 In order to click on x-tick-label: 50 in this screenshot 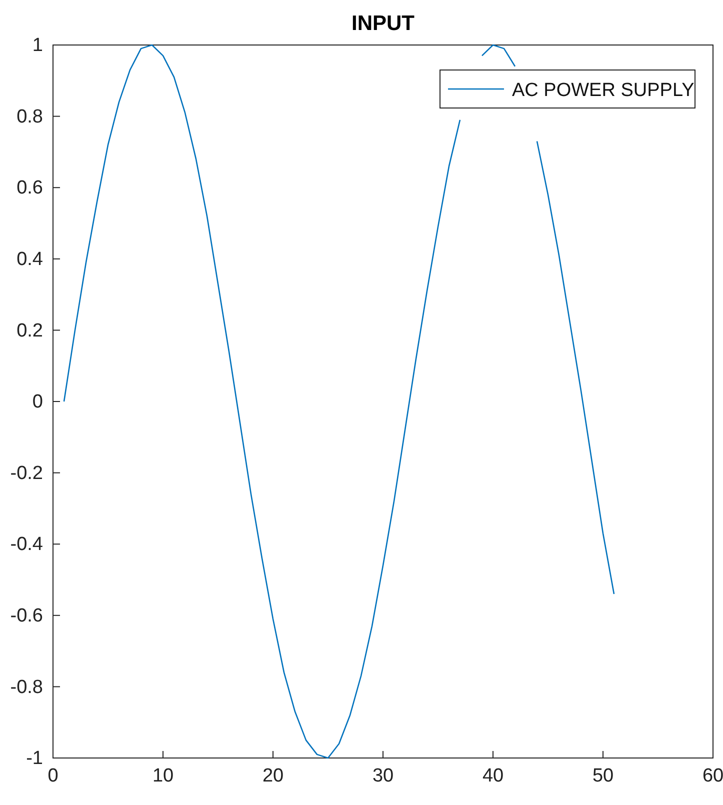, I will do `click(603, 775)`.